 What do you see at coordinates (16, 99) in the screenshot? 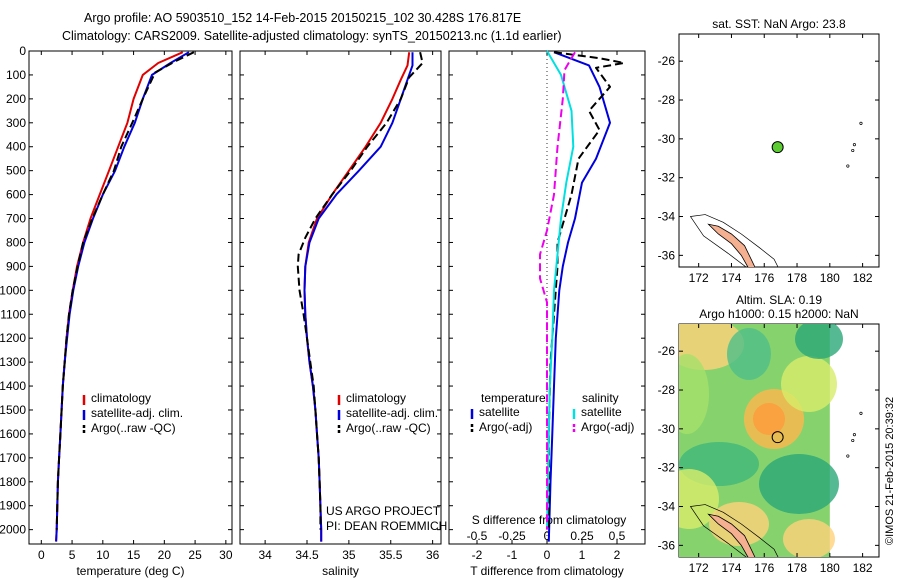
I see `depth-tick-label: 200` at bounding box center [16, 99].